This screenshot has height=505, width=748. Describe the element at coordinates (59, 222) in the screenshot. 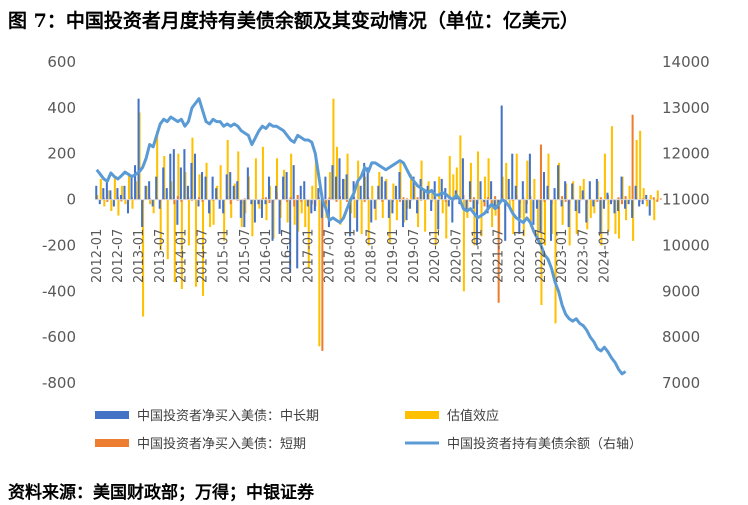

I see `y-left-axis: -800 -600 -400 -200 0 200 400 600` at that location.